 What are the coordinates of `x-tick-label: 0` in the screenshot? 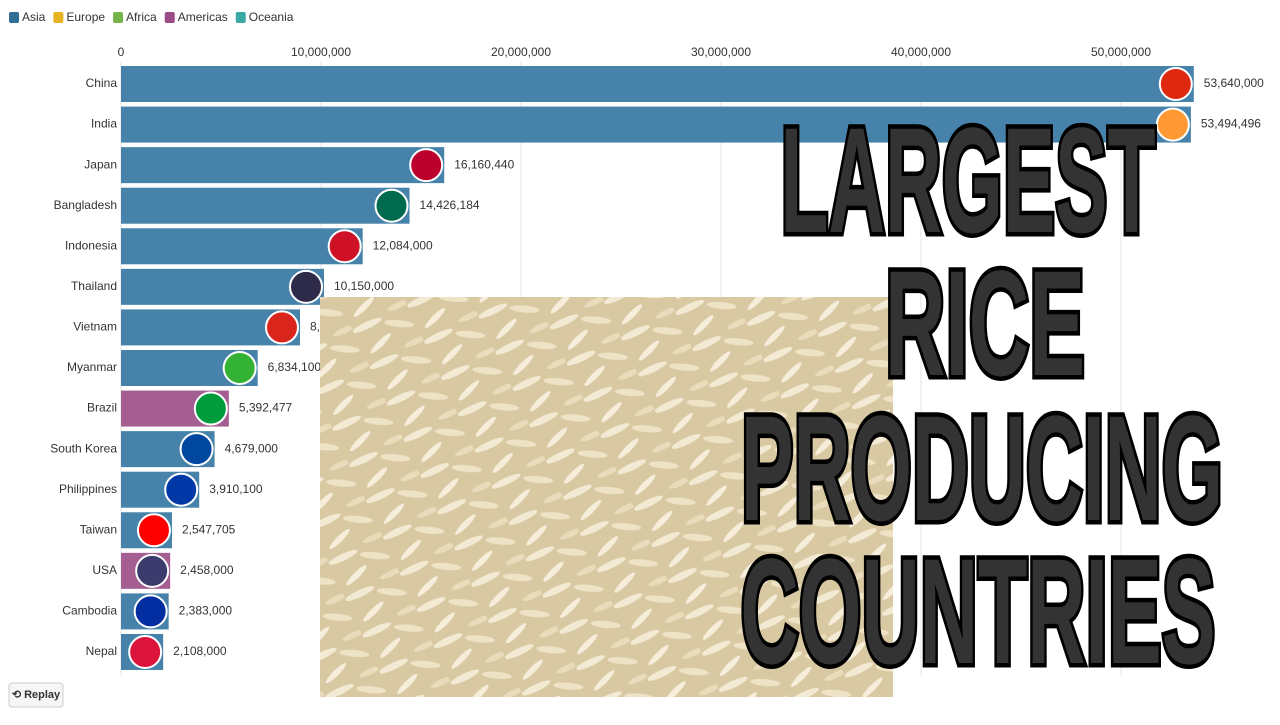 It's located at (121, 52).